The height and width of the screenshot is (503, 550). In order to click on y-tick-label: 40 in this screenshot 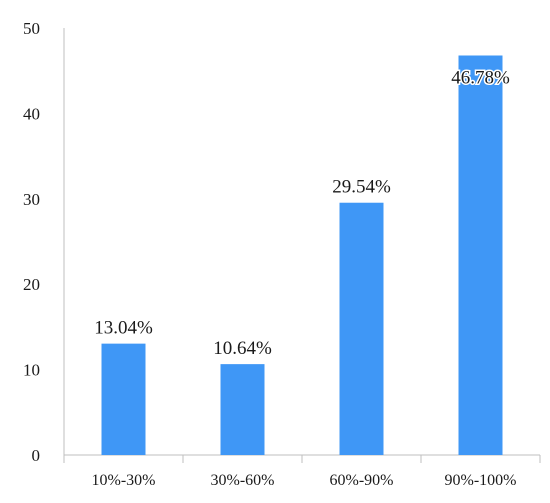, I will do `click(31, 113)`.